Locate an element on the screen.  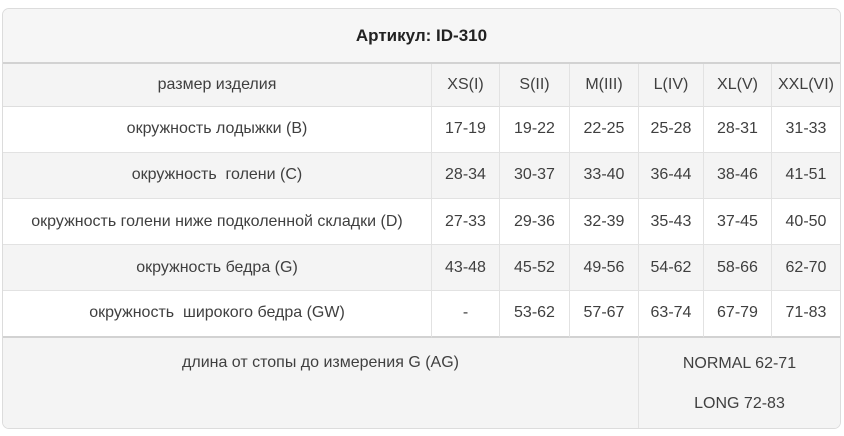
value-cell: 28-31 is located at coordinates (737, 129).